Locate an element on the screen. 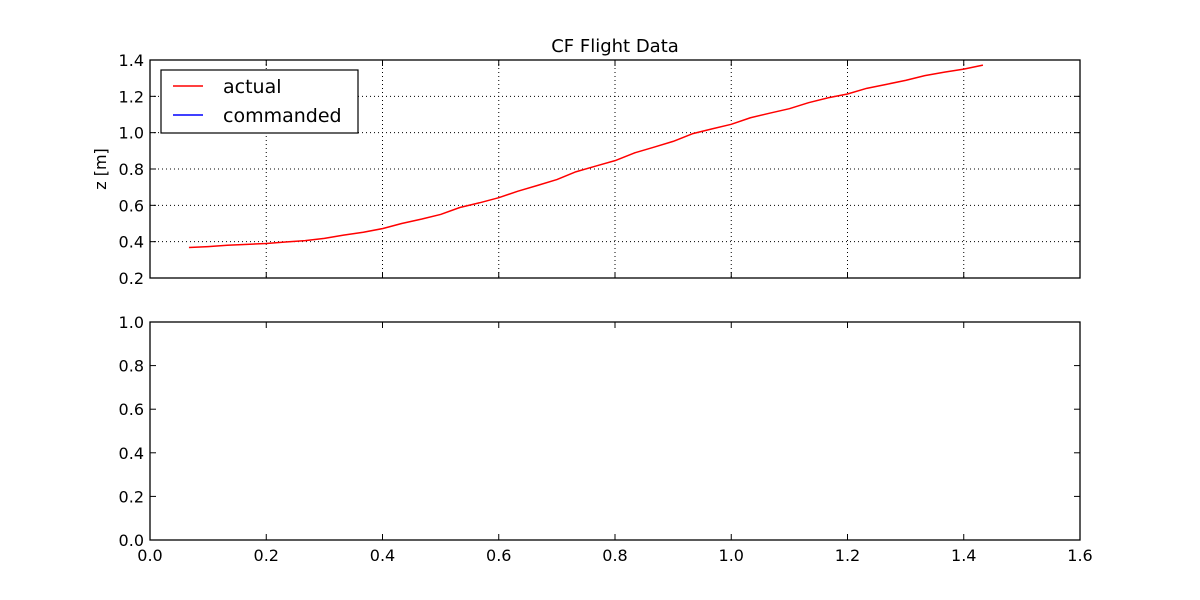  legend-label-actual: actual is located at coordinates (252, 87).